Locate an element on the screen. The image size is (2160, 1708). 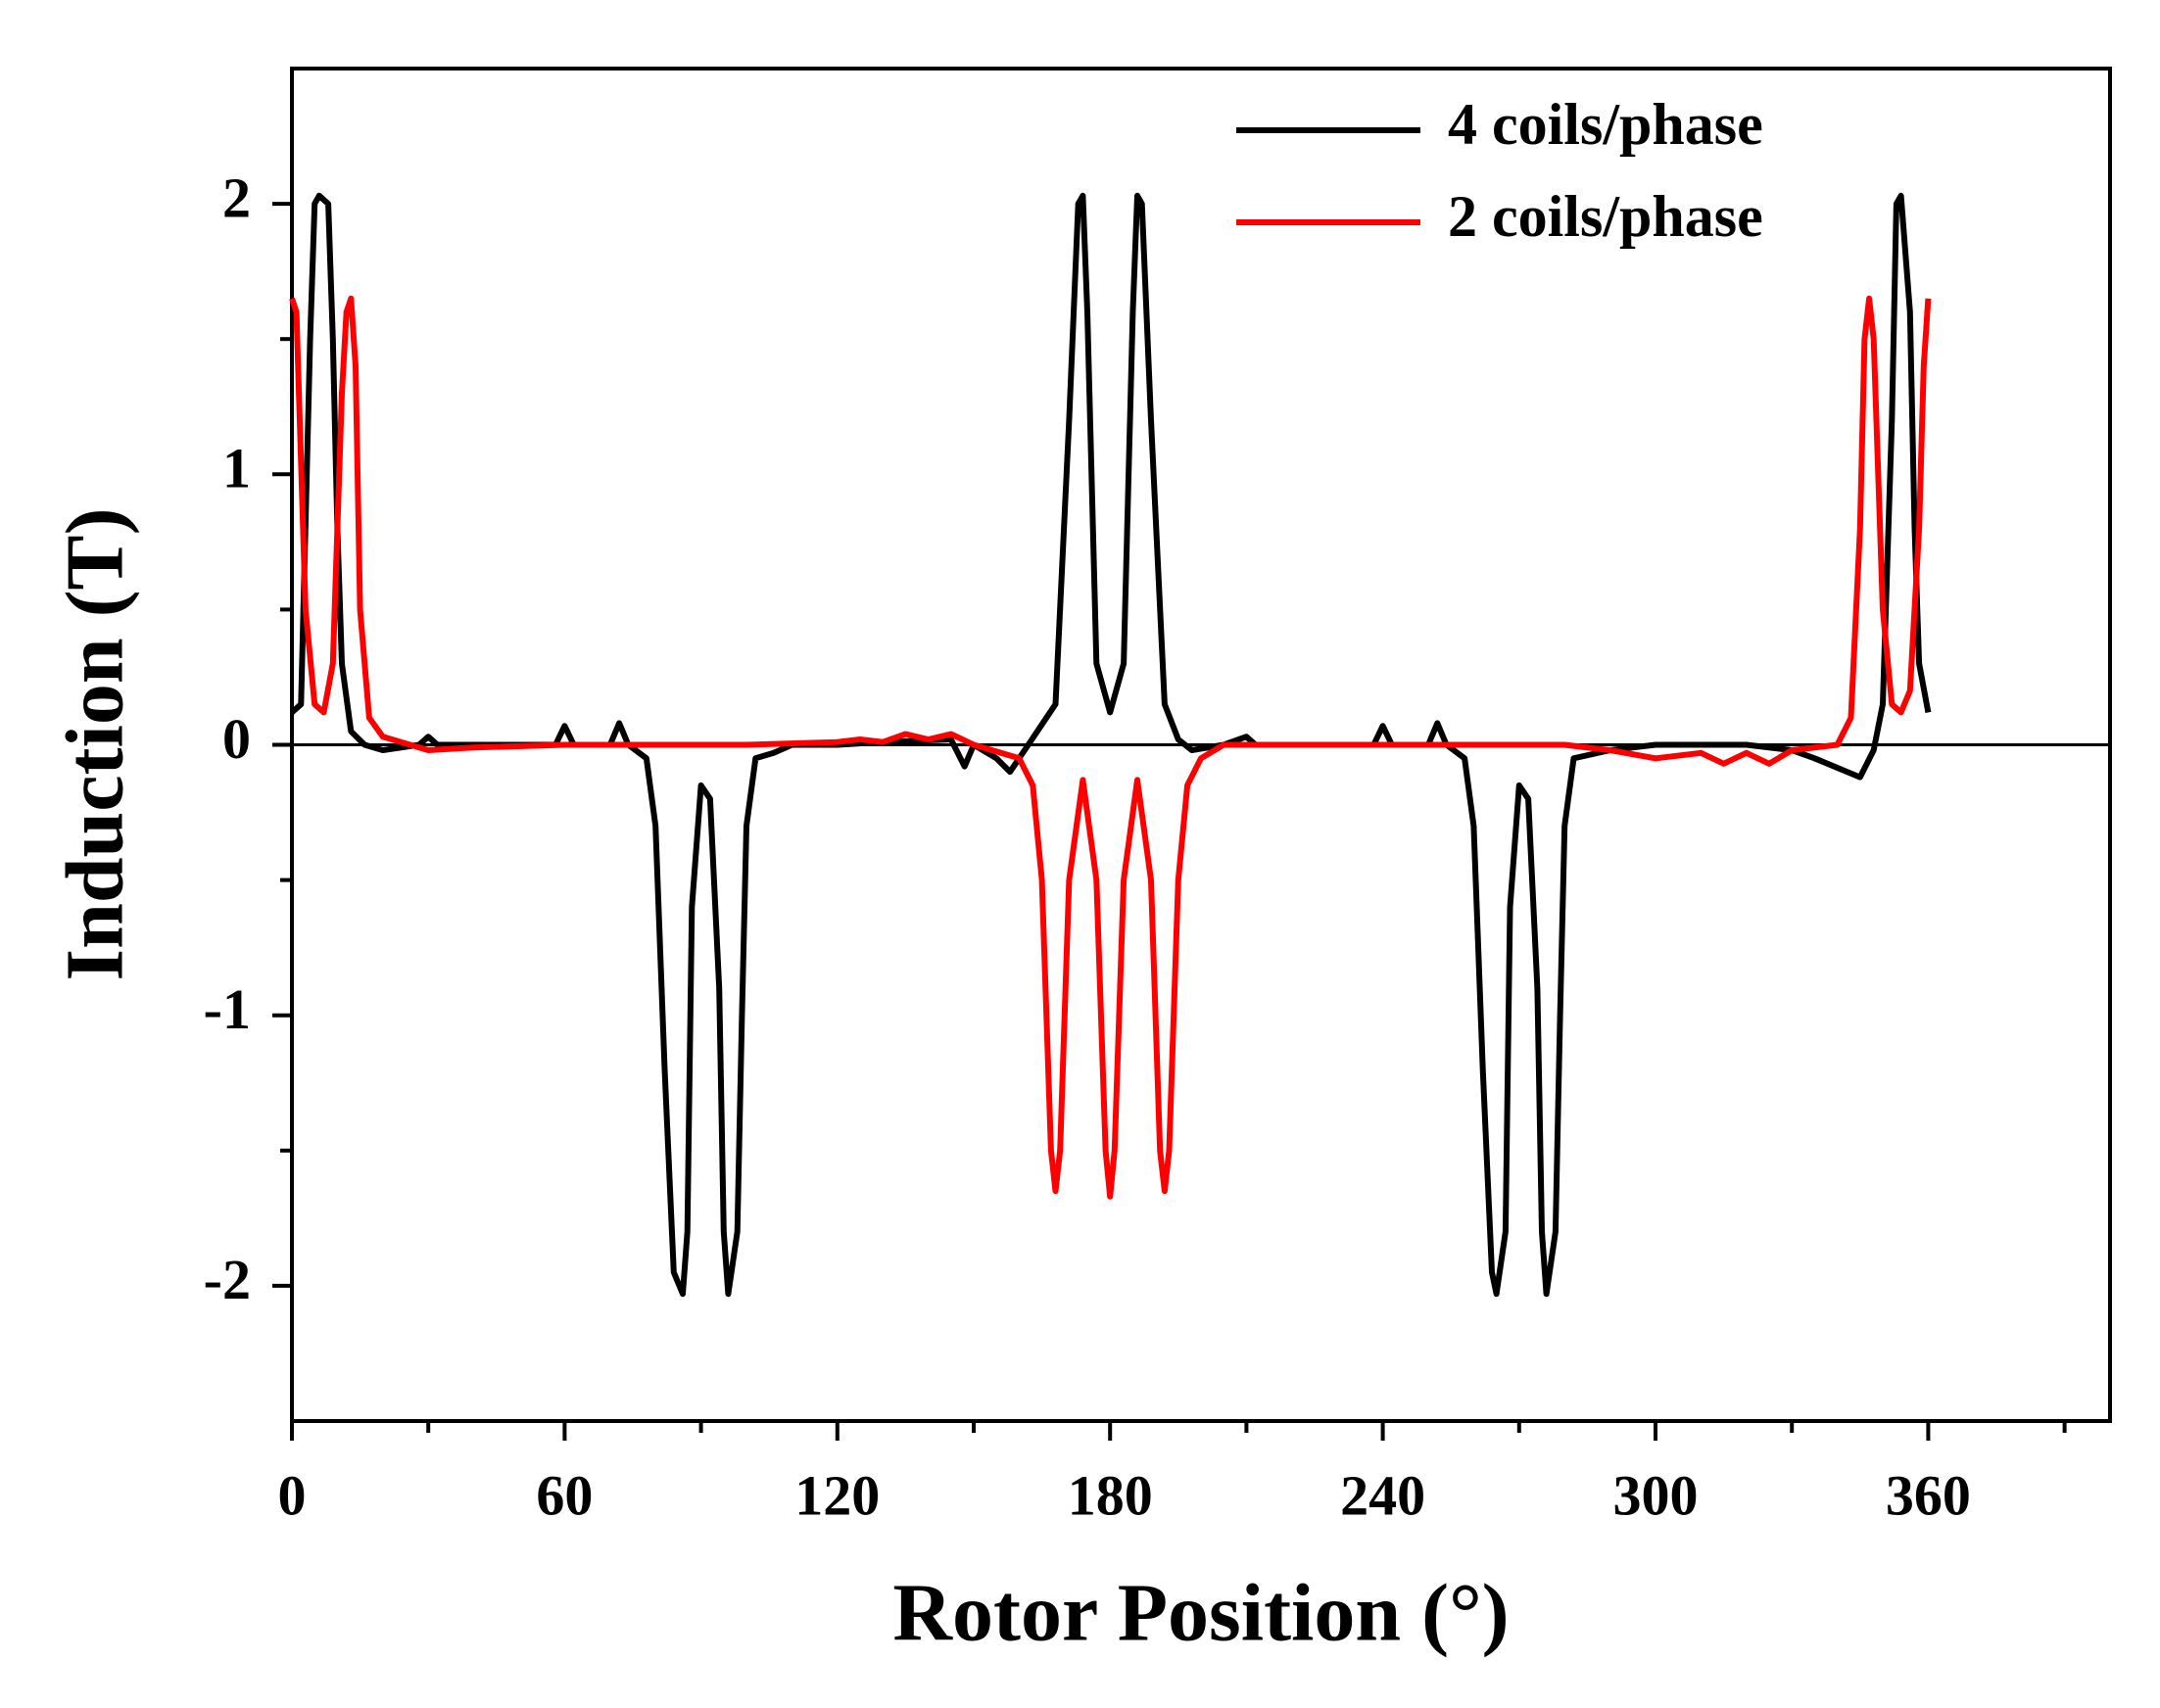
x-tick-label: 180 is located at coordinates (1110, 1495).